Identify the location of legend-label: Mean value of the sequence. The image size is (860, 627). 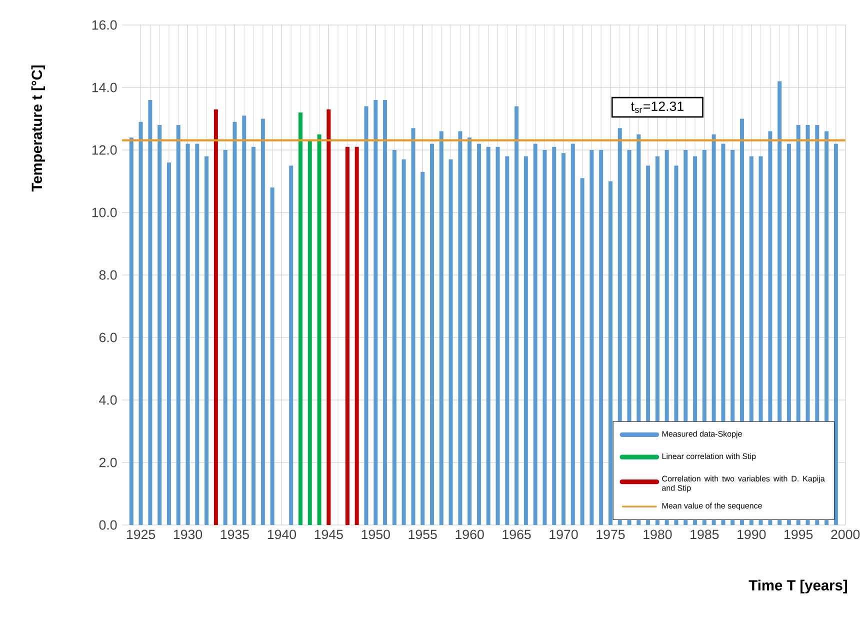
(712, 506).